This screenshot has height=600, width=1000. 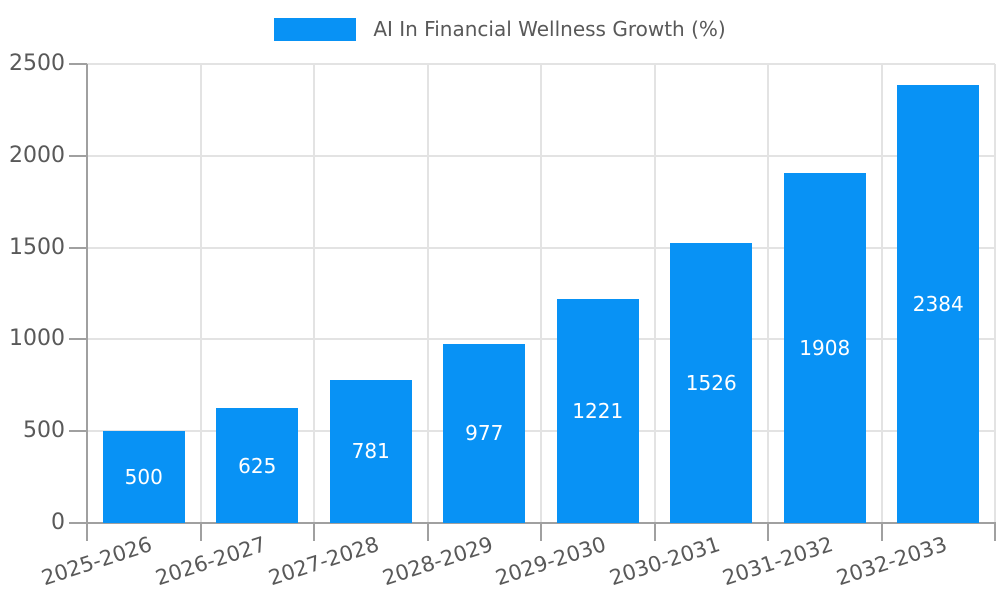 I want to click on x-tick-label: 2032-2033, so click(x=891, y=561).